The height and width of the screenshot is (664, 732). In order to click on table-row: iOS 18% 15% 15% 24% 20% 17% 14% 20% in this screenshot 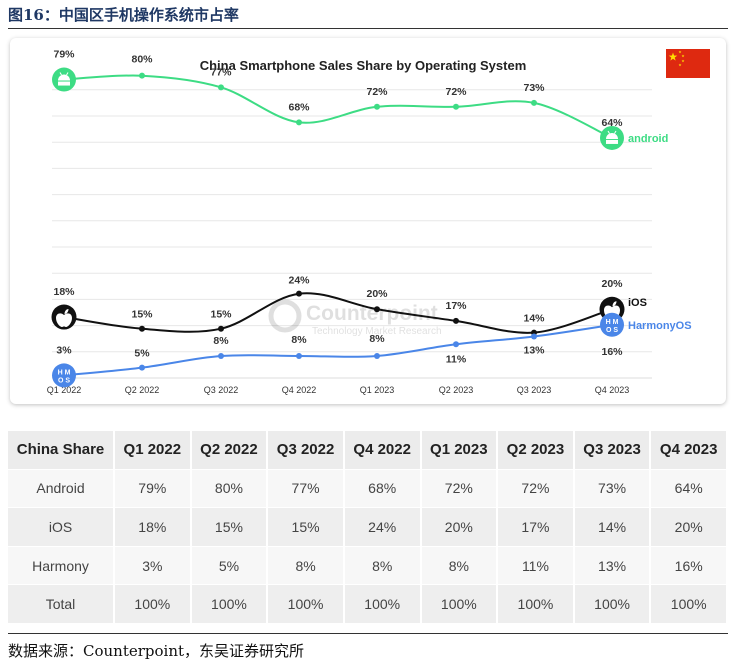, I will do `click(368, 527)`.